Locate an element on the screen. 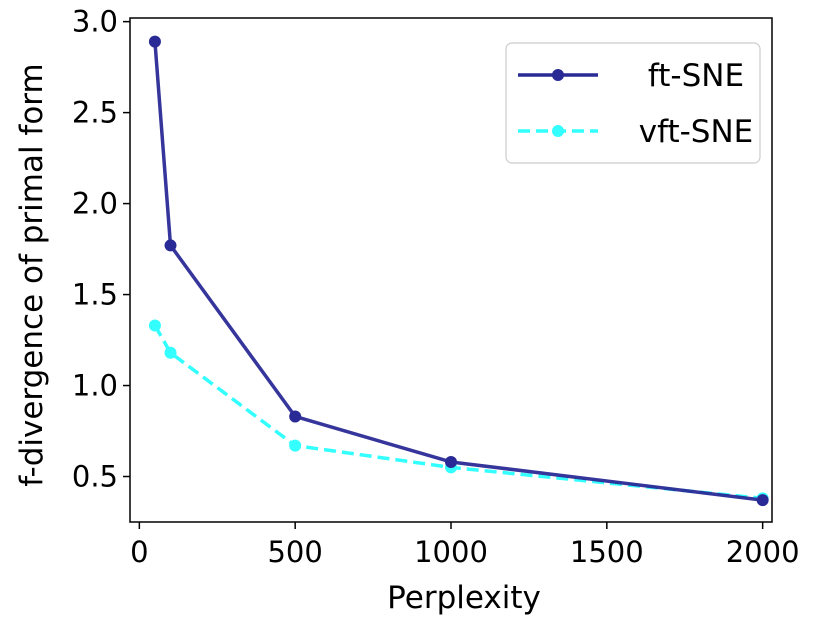  legend-label-vft-sne: vft-SNE is located at coordinates (696, 132).